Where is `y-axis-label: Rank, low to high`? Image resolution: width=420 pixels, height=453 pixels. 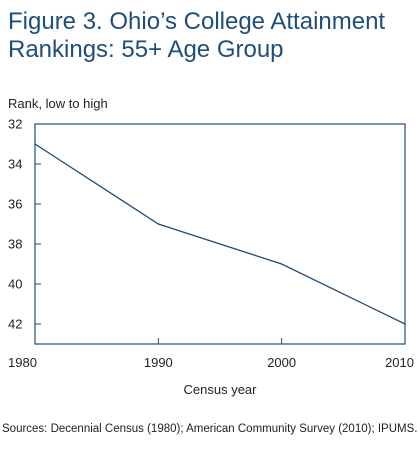 y-axis-label: Rank, low to high is located at coordinates (58, 103).